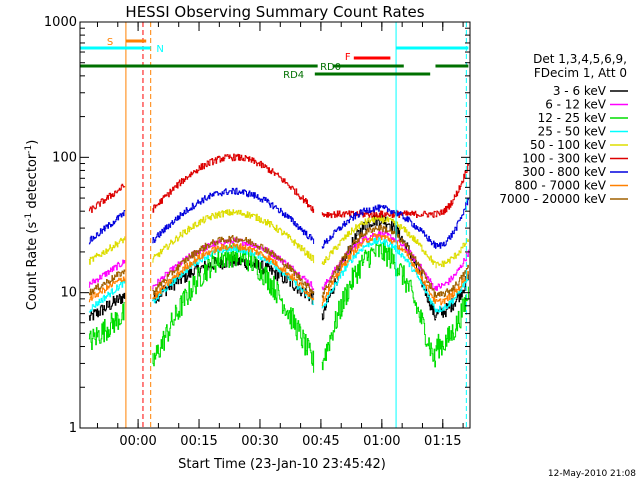 The width and height of the screenshot is (640, 480). Describe the element at coordinates (110, 42) in the screenshot. I see `s-flag-label: S` at that location.